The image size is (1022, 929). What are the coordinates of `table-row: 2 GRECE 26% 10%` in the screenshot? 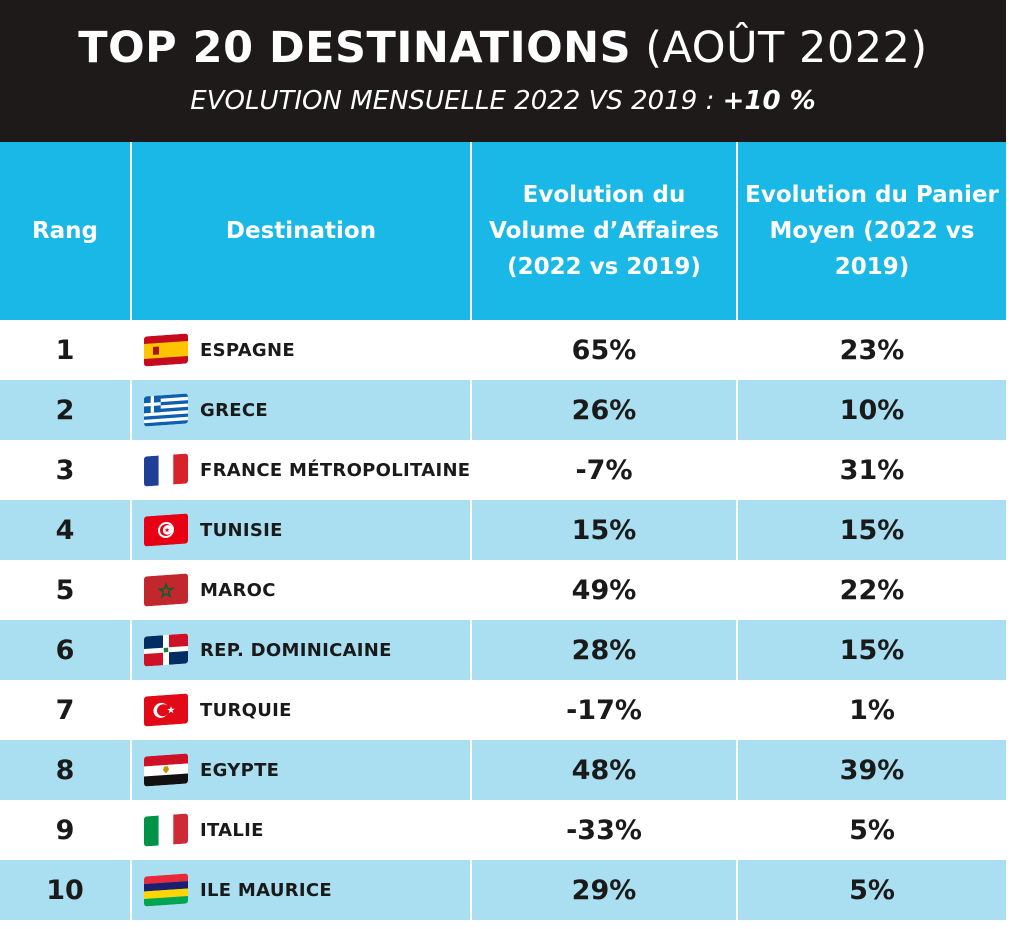 It's located at (503, 410).